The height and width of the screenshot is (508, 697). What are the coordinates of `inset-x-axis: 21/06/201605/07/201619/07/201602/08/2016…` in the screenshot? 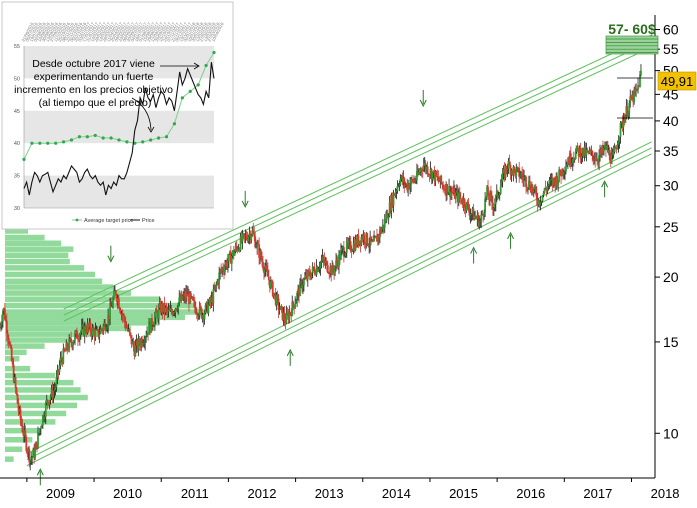 It's located at (122, 31).